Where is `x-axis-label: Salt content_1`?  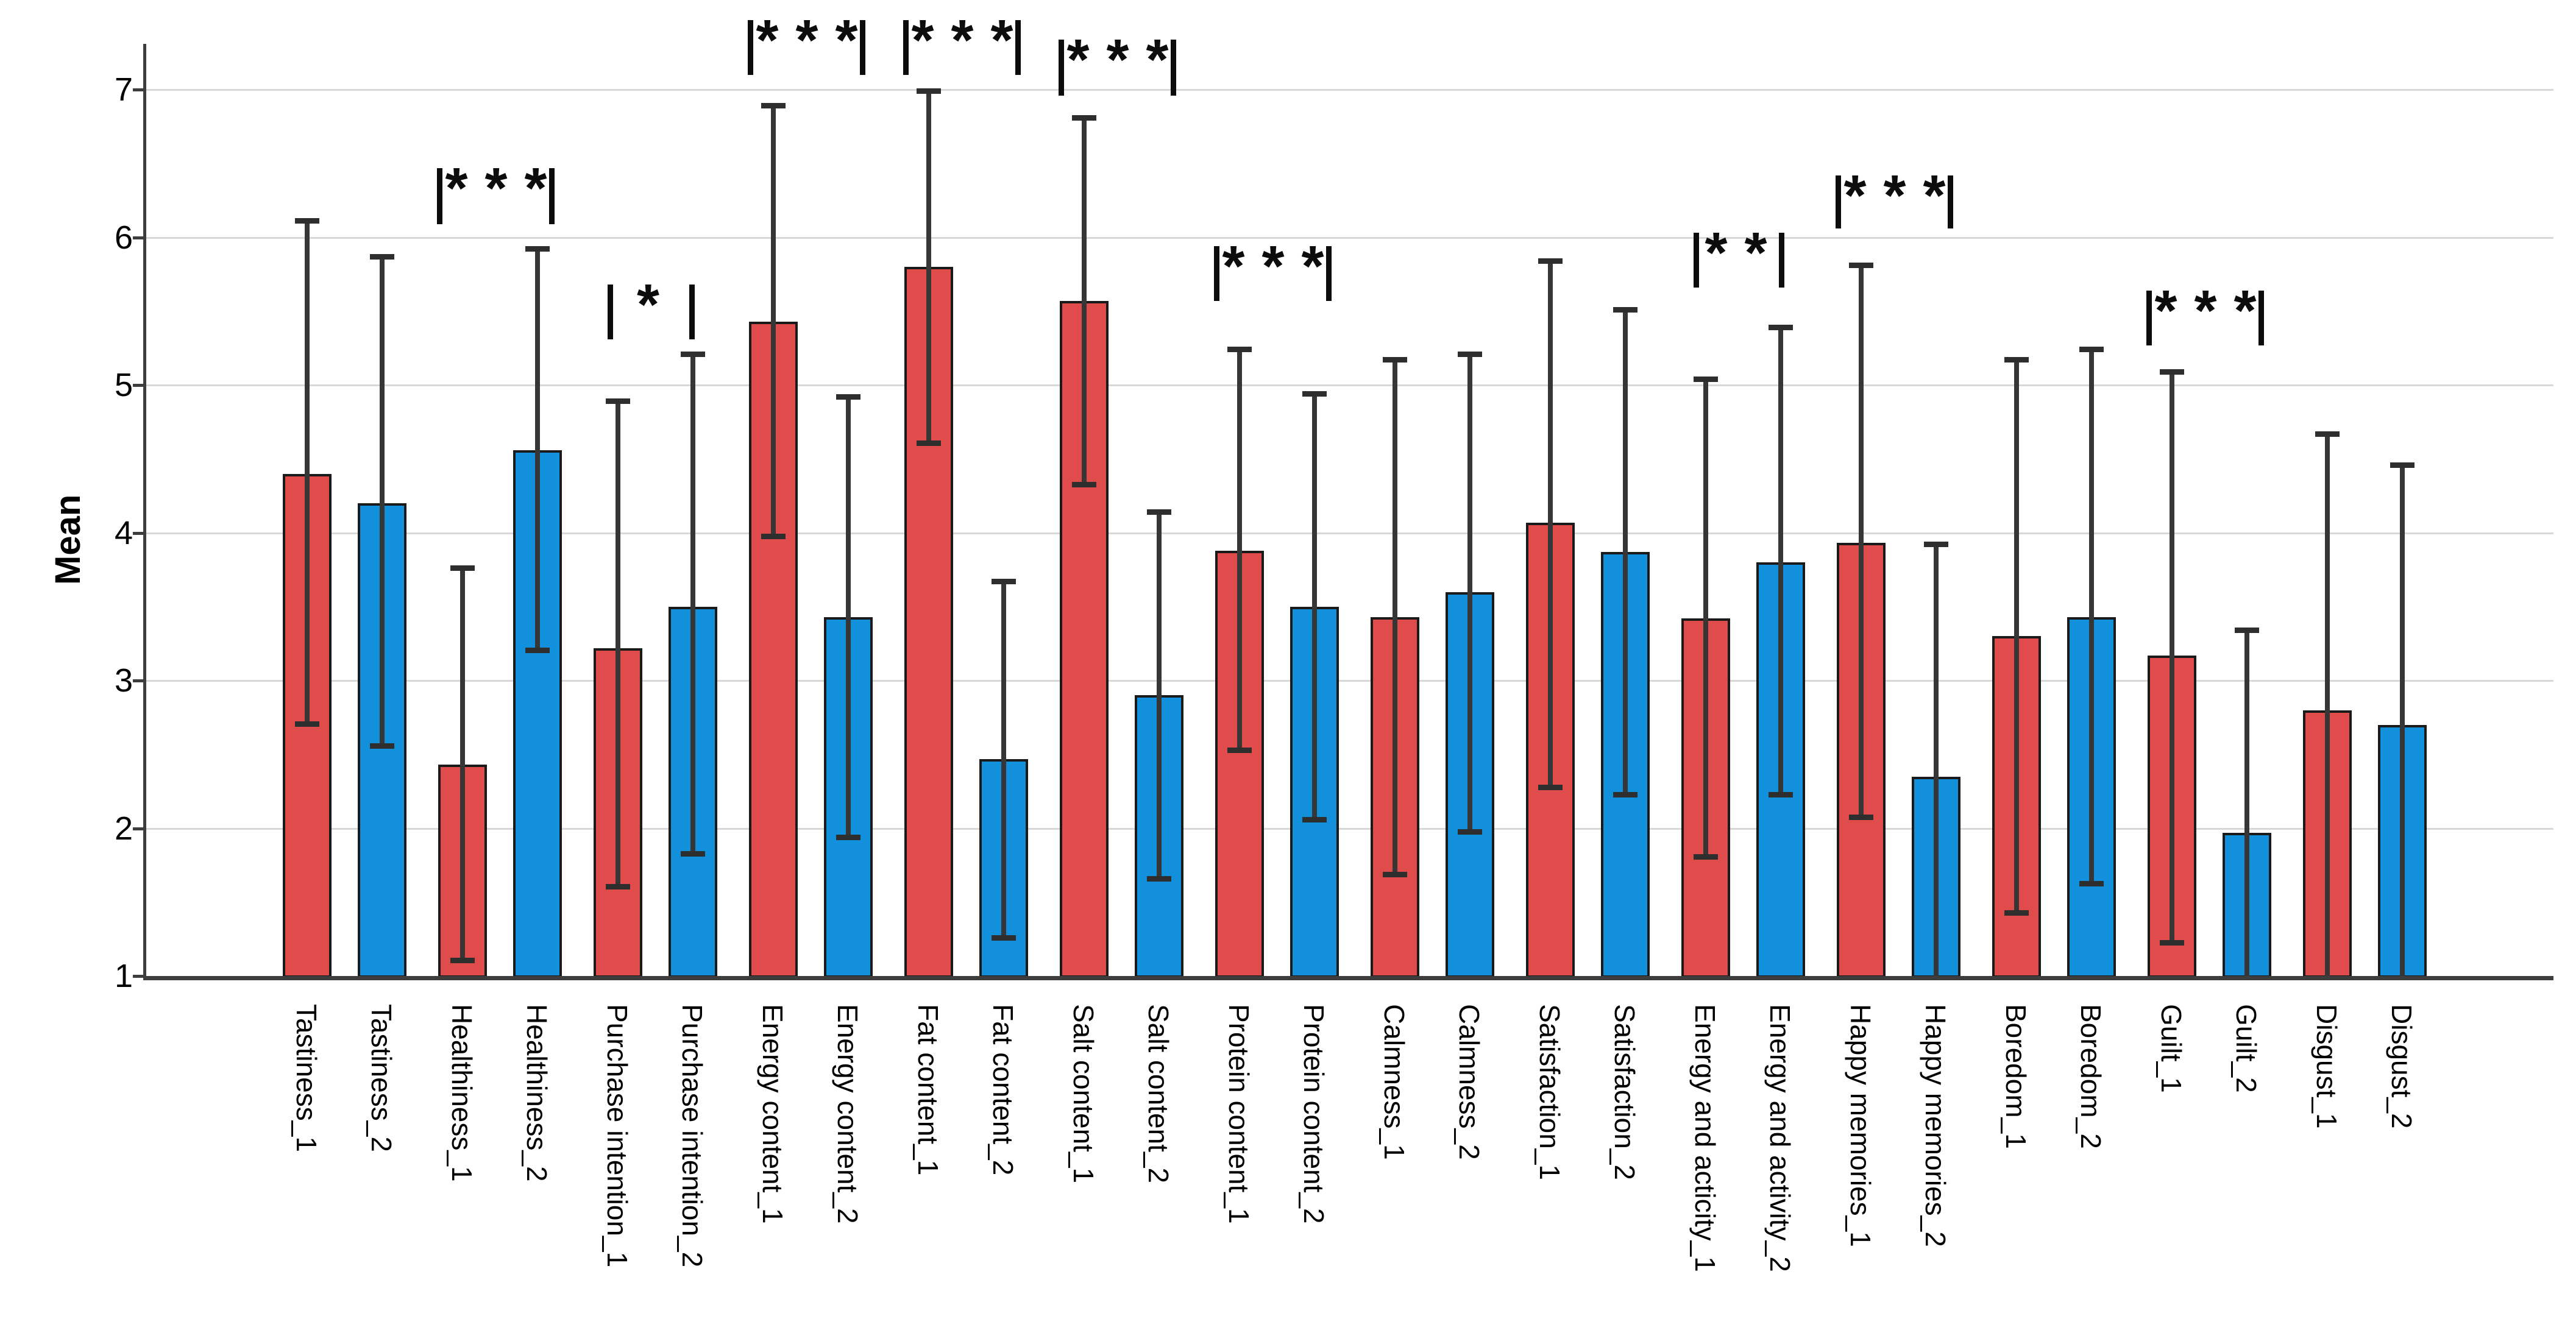 x-axis-label: Salt content_1 is located at coordinates (1083, 1094).